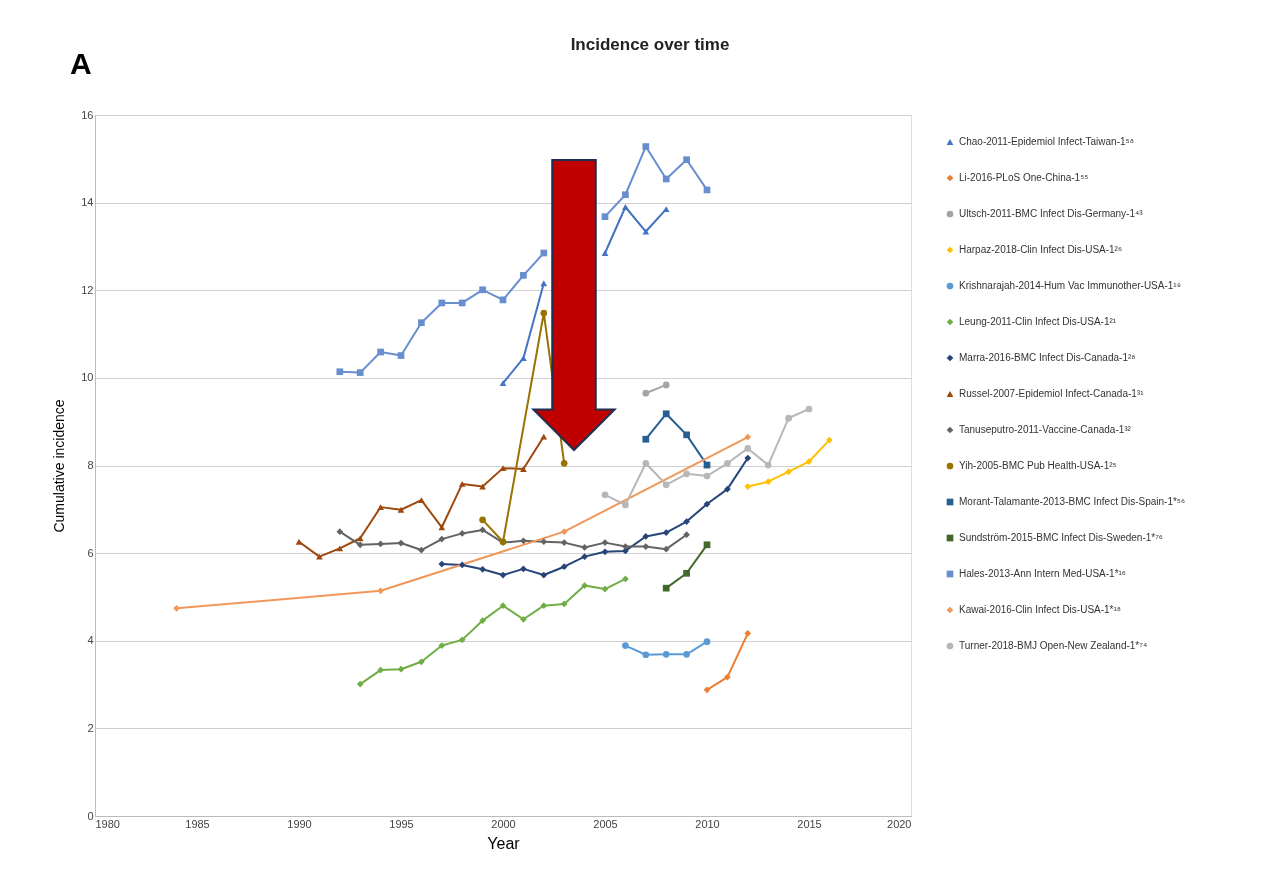 The image size is (1279, 895). Describe the element at coordinates (1072, 501) in the screenshot. I see `legend-label: Morant-Talamante-2013-BMC Infect Dis-Spain-1*⁵⁶` at that location.